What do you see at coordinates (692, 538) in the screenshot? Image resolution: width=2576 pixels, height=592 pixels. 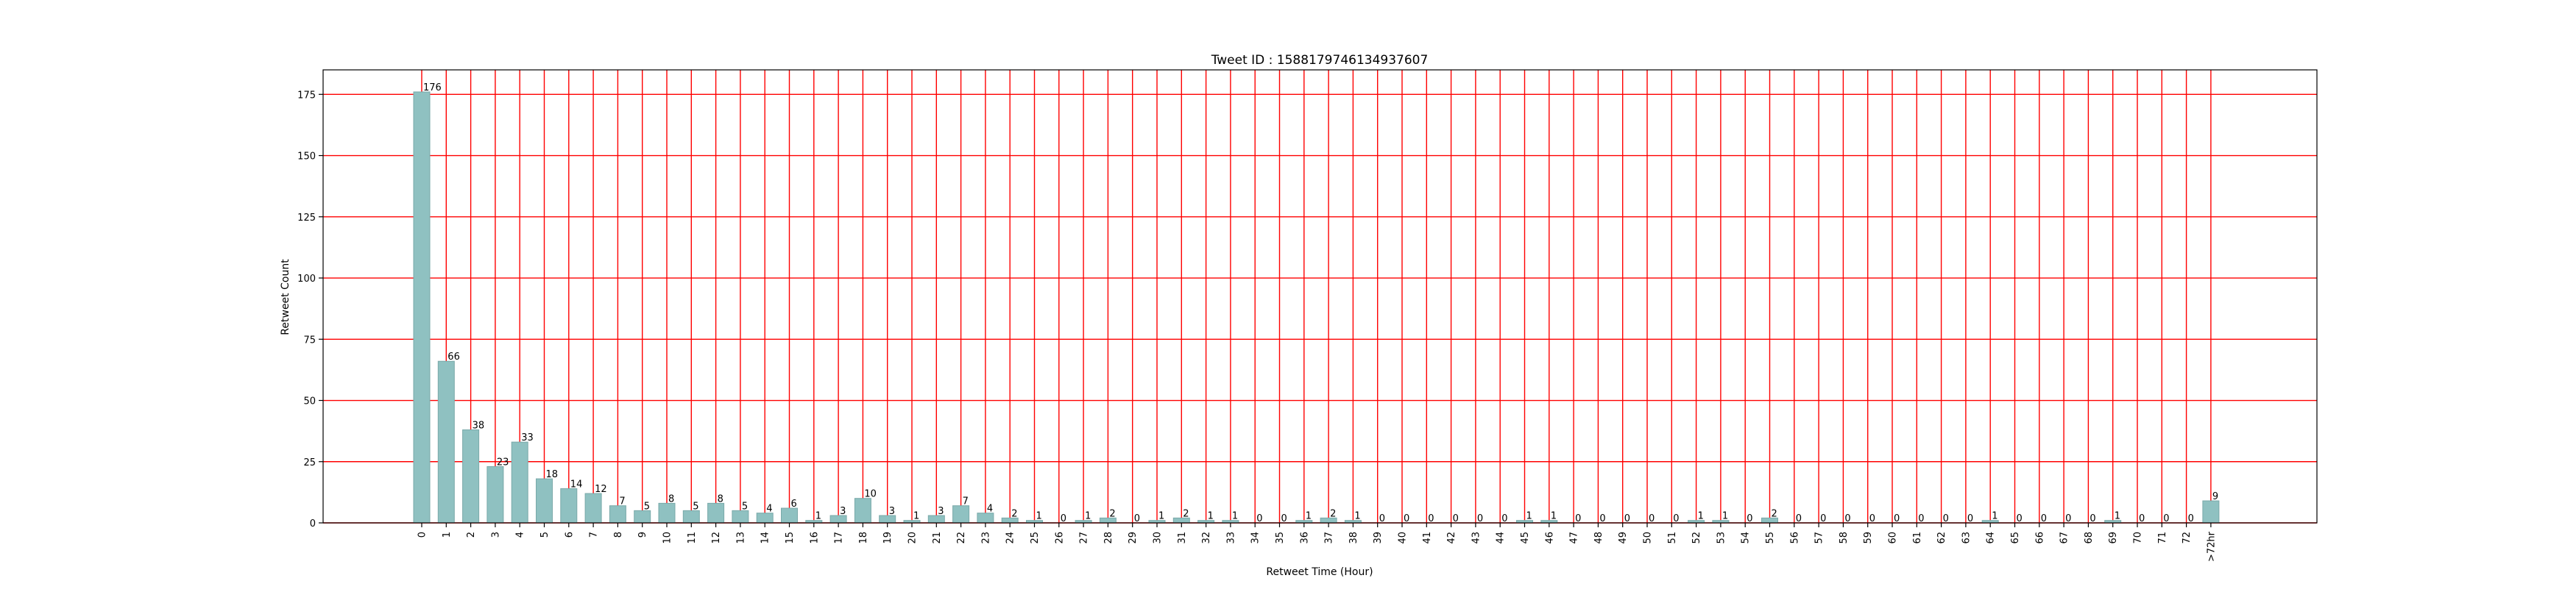 I see `x-tick-label: 11` at bounding box center [692, 538].